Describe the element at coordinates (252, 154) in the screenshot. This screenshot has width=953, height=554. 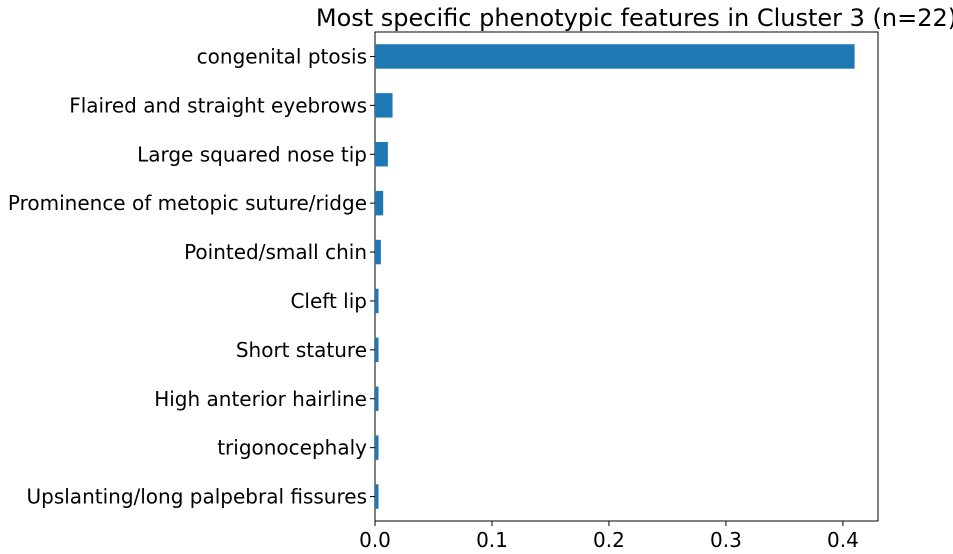
I see `y-tick-label: Large squared nose tip` at that location.